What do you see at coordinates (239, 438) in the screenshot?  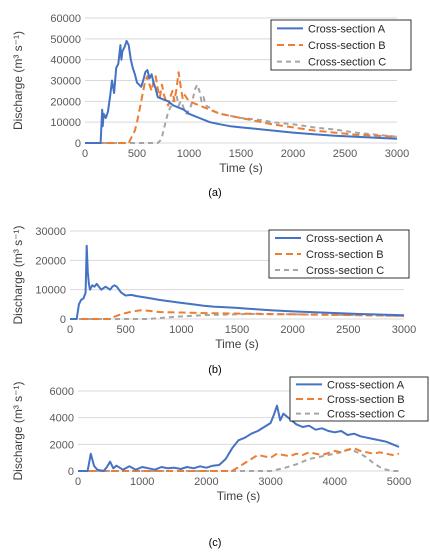 I see `series-line-c-a` at bounding box center [239, 438].